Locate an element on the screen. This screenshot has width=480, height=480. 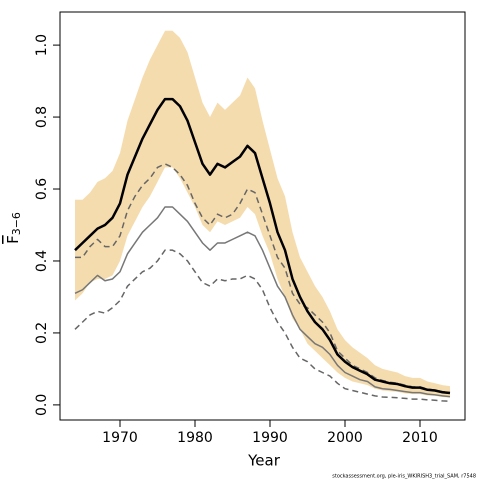
y-label-symbol: F is located at coordinates (13, 239).